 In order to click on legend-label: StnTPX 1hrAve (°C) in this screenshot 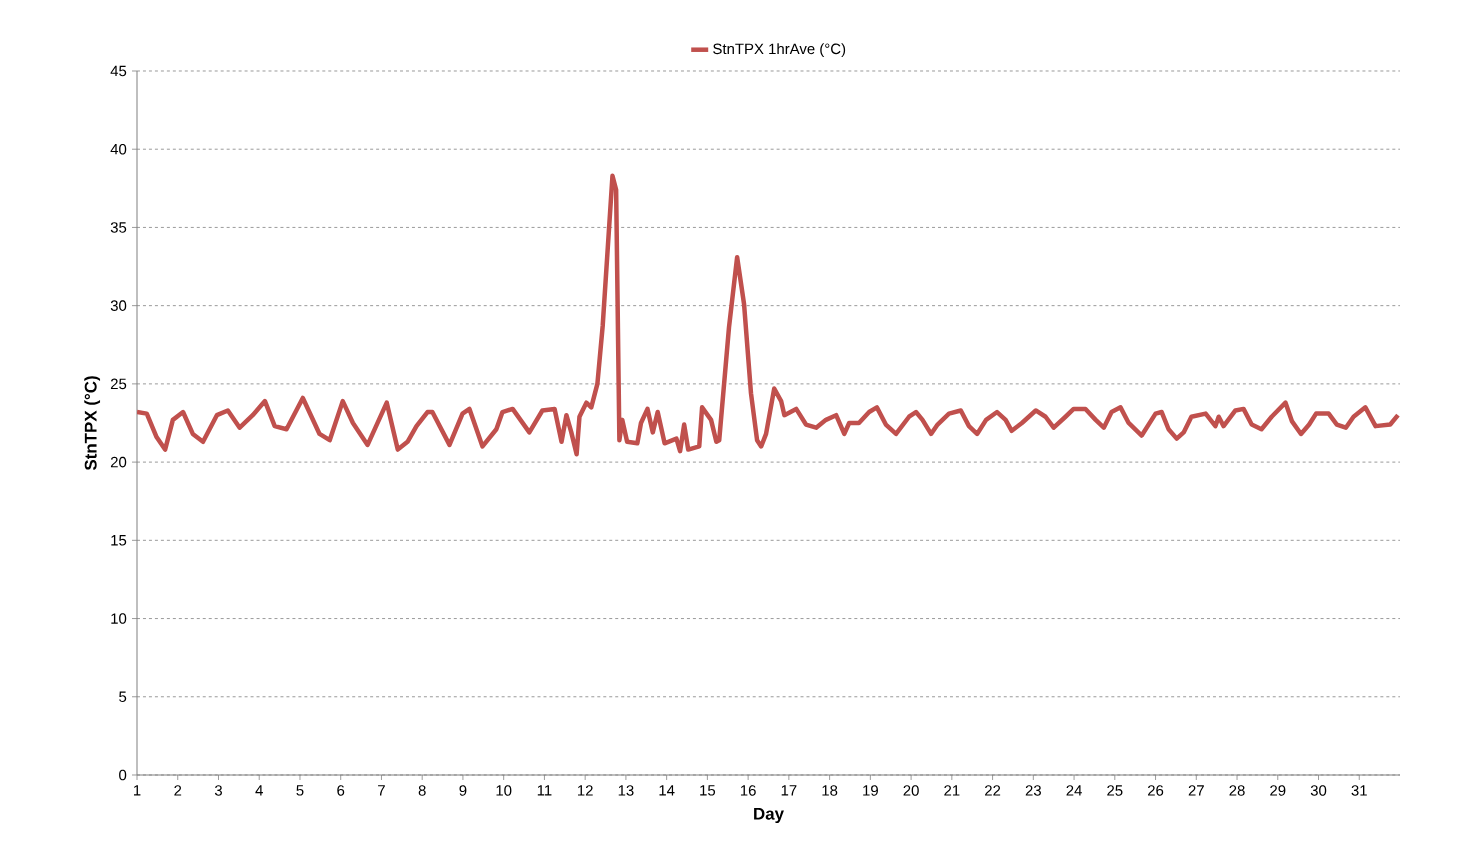, I will do `click(779, 50)`.